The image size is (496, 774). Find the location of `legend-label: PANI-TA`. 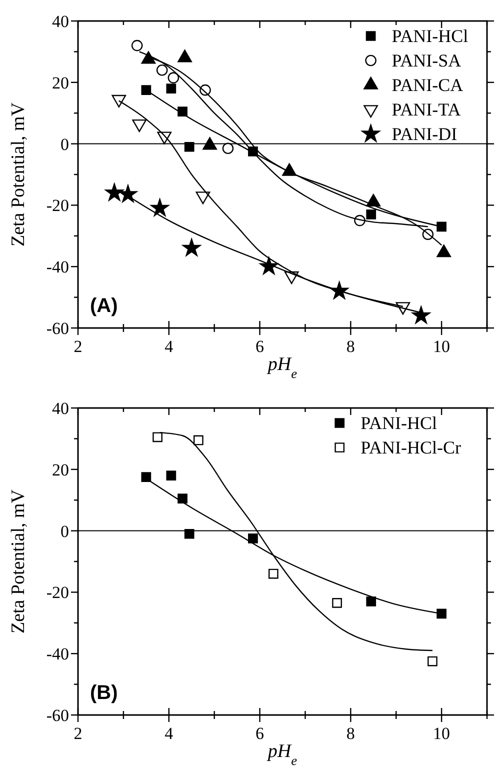

legend-label: PANI-TA is located at coordinates (426, 110).